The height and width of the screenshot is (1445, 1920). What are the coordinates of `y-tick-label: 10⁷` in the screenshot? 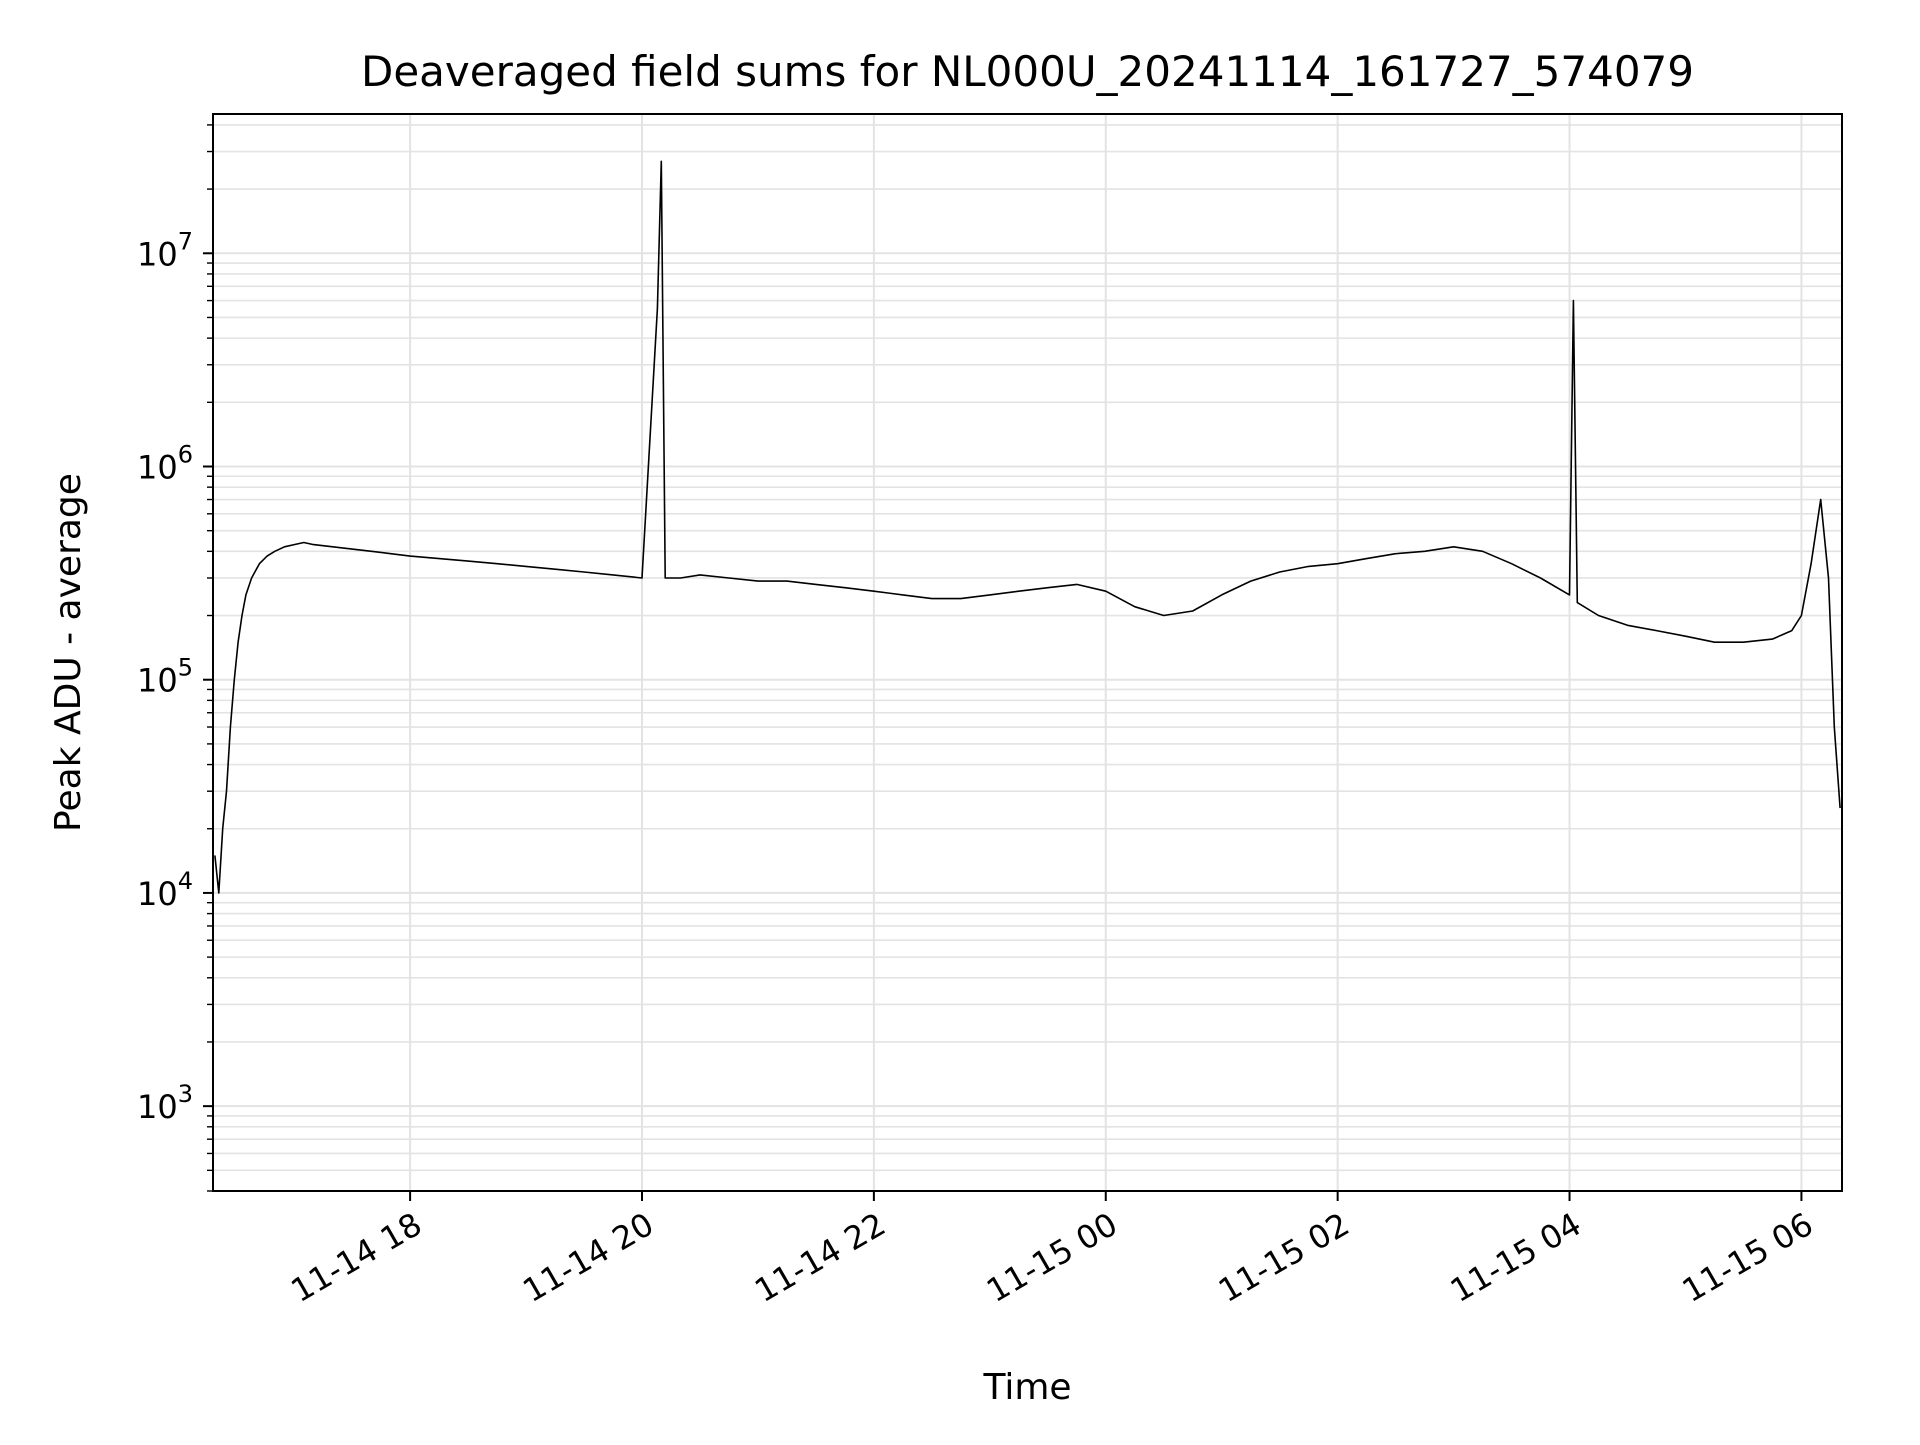 It's located at (165, 250).